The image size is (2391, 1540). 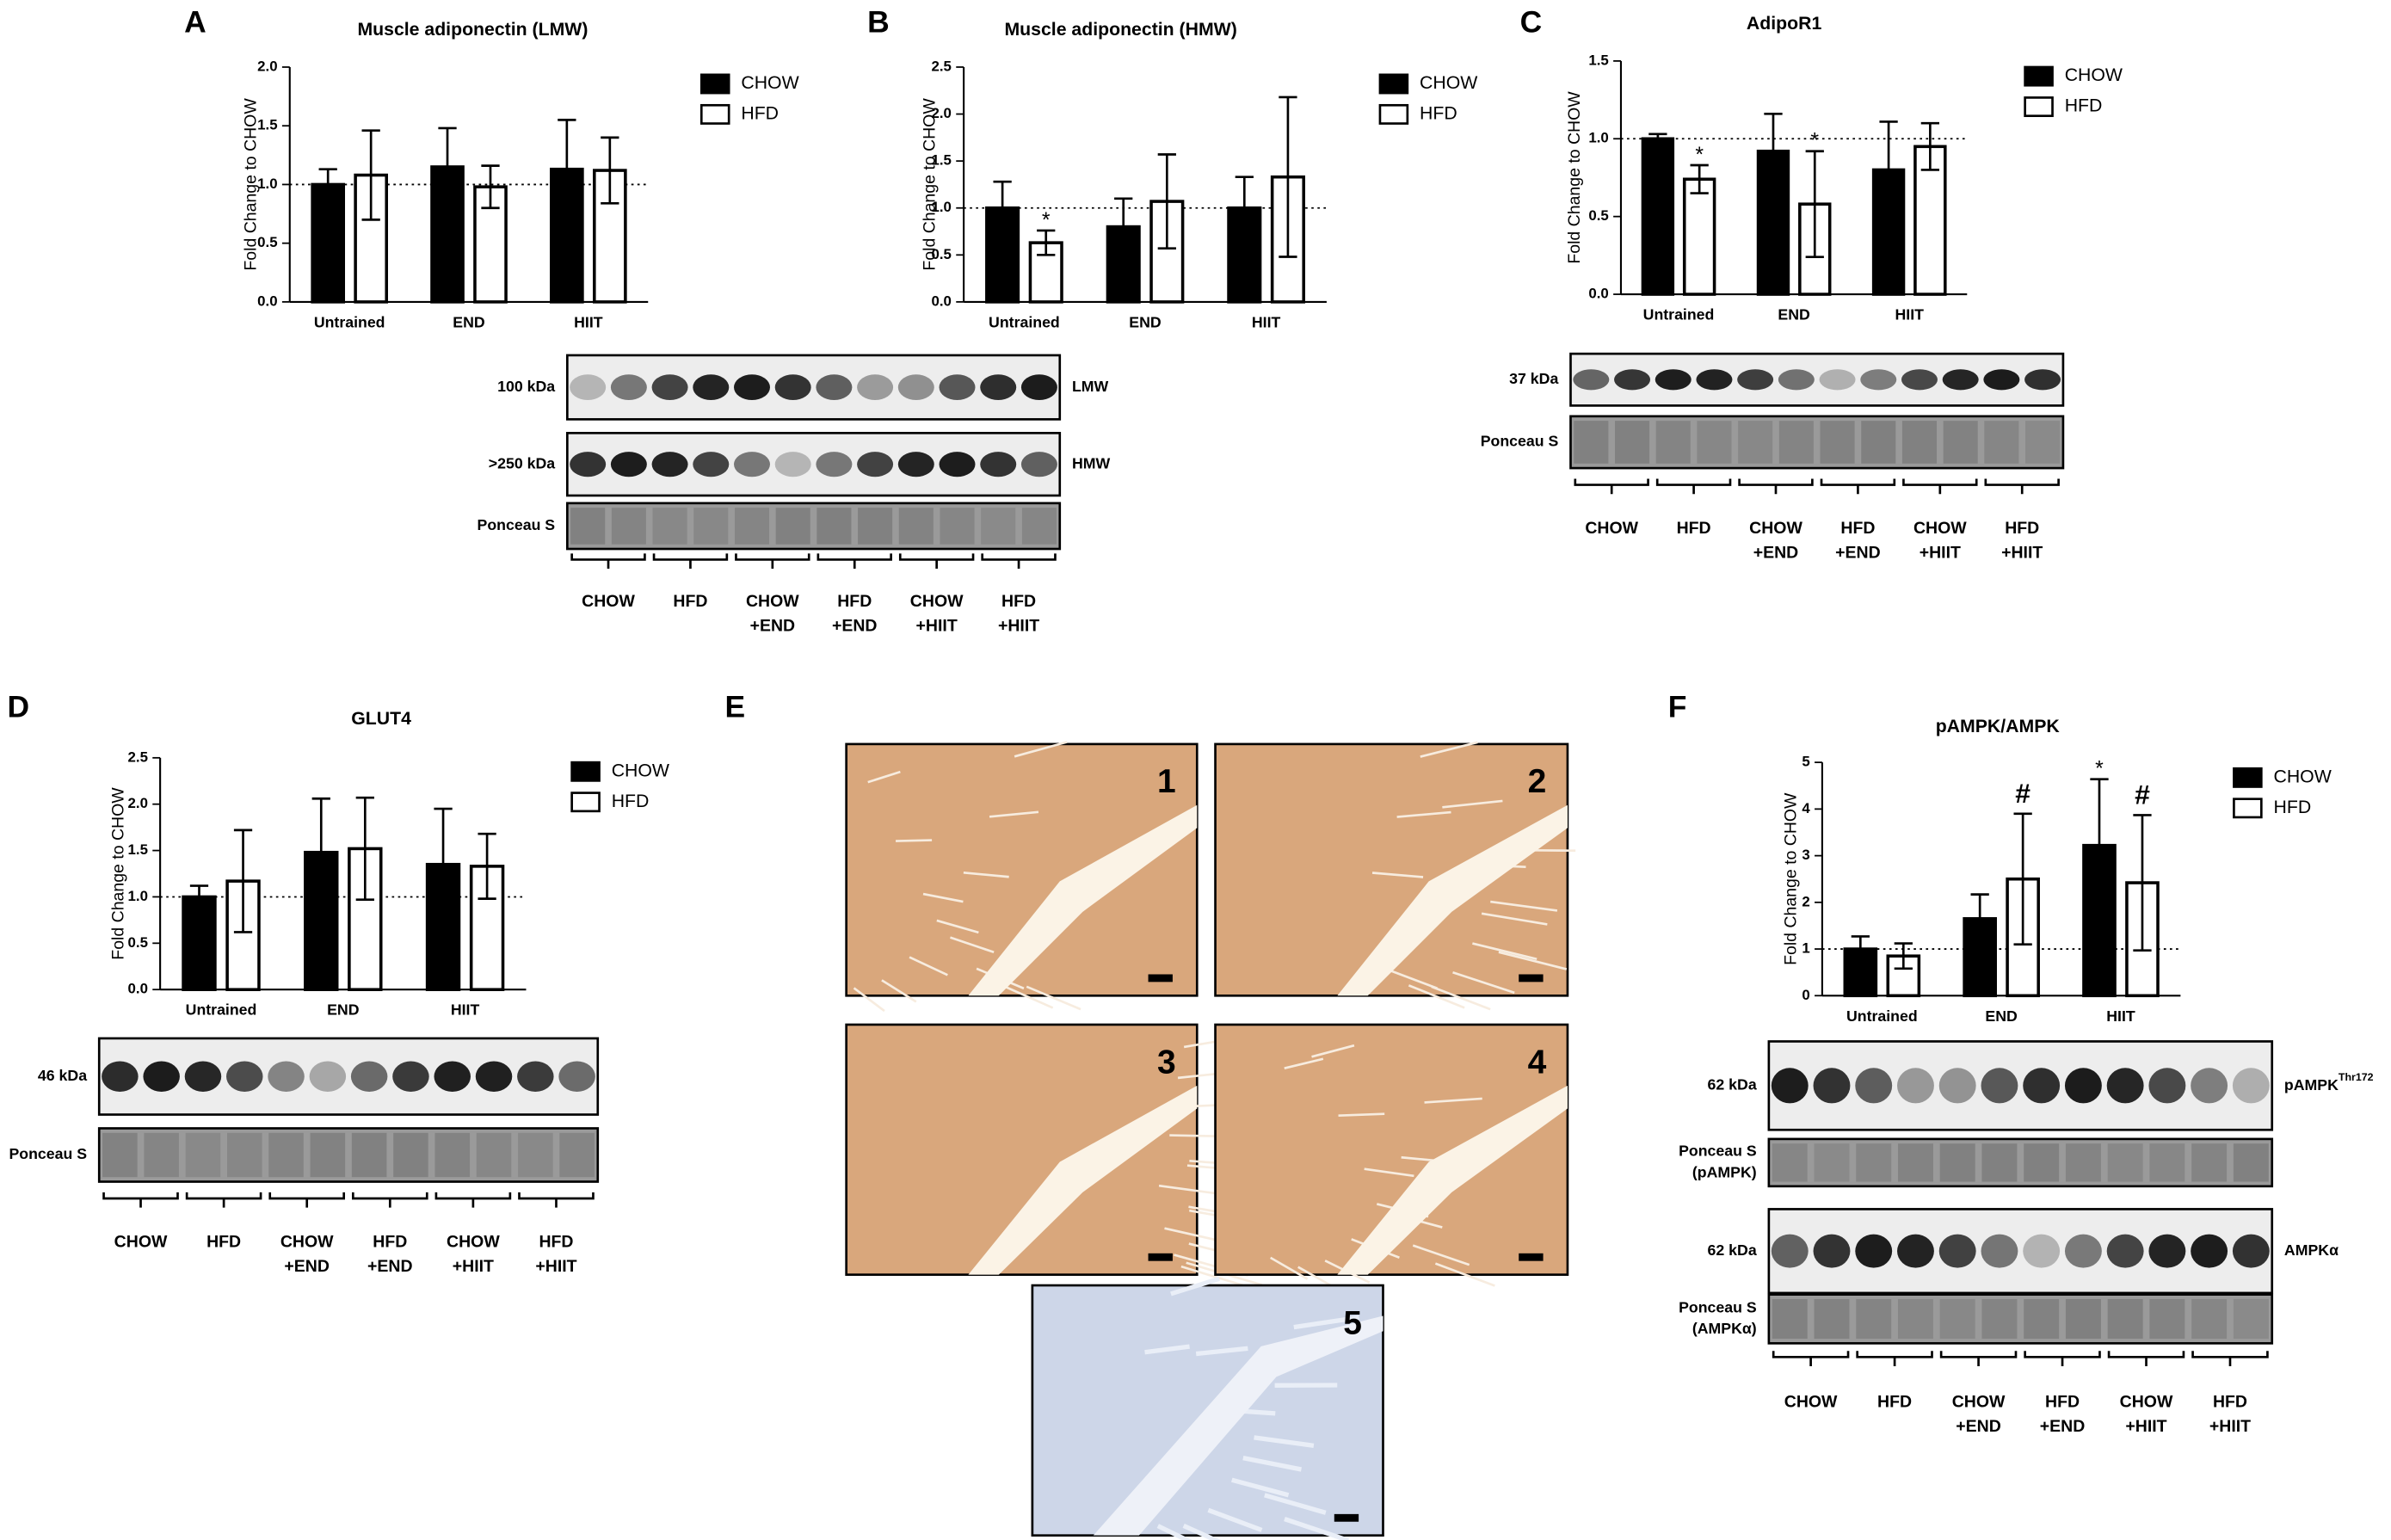 What do you see at coordinates (199, 943) in the screenshot?
I see `bar` at bounding box center [199, 943].